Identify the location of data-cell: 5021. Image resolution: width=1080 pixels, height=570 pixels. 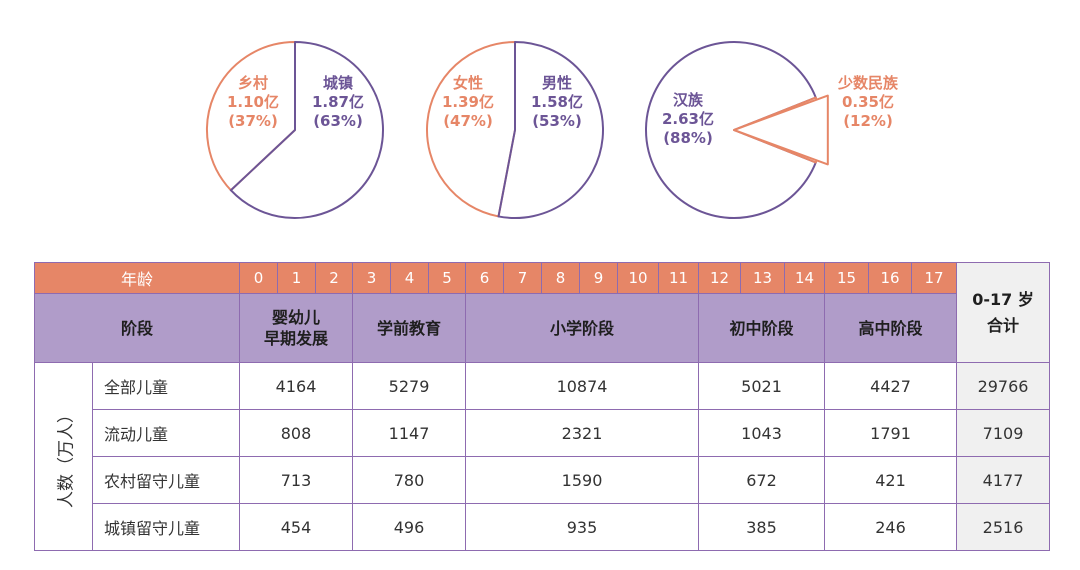
(762, 386).